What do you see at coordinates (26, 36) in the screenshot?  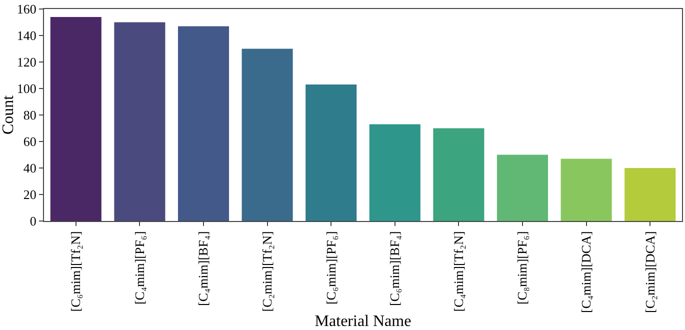 I see `y-tick-label: 140` at bounding box center [26, 36].